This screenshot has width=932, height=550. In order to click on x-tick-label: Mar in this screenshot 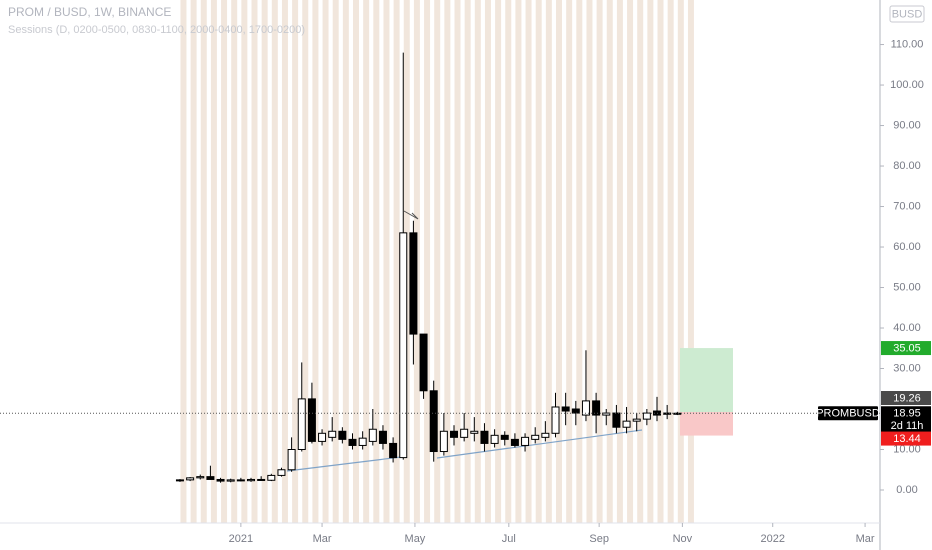, I will do `click(322, 539)`.